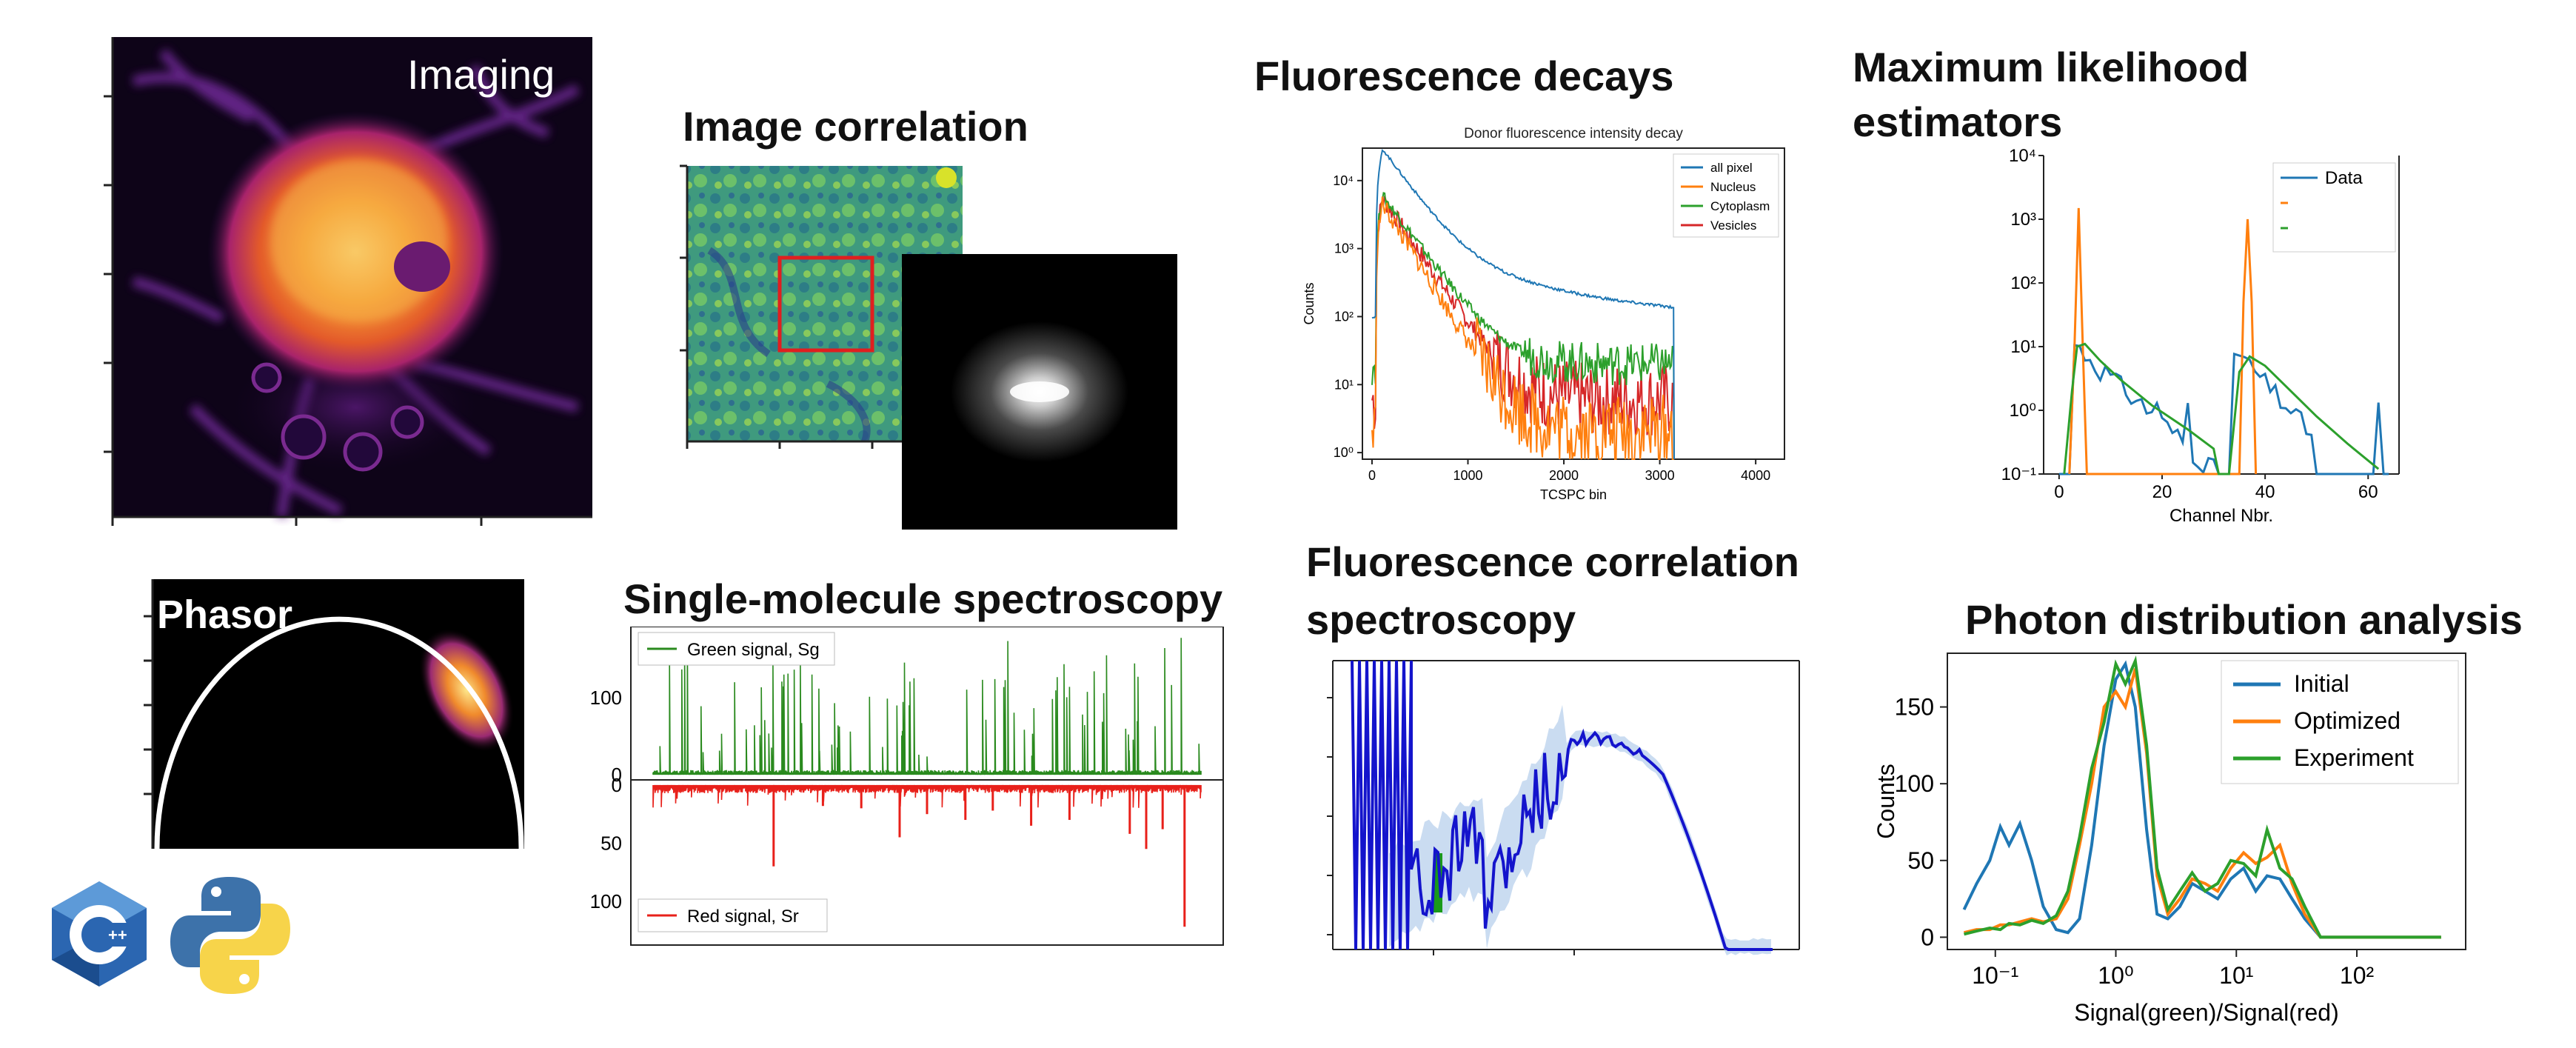 This screenshot has height=1048, width=2576. What do you see at coordinates (230, 935) in the screenshot?
I see `python-logo` at bounding box center [230, 935].